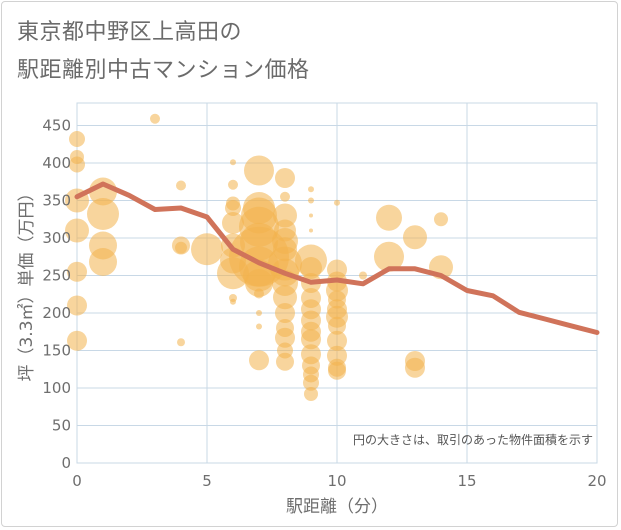 Image resolution: width=621 pixels, height=530 pixels. What do you see at coordinates (56, 126) in the screenshot?
I see `y-tick-label: 450` at bounding box center [56, 126].